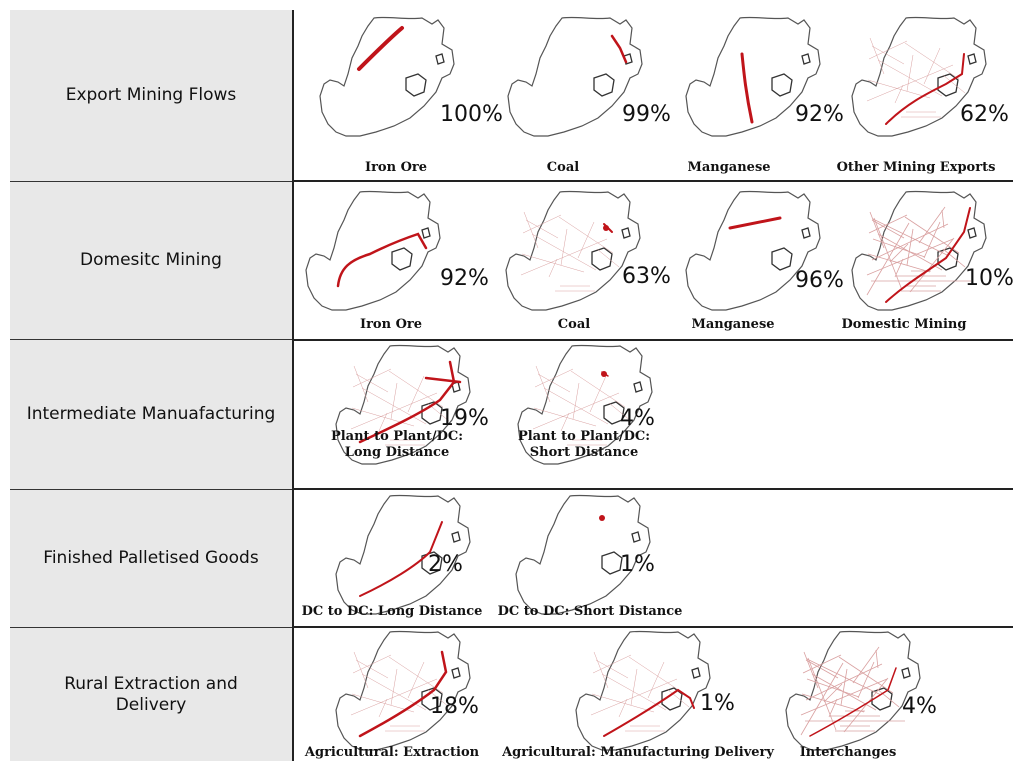 Image resolution: width=1013 pixels, height=761 pixels. What do you see at coordinates (151, 95) in the screenshot?
I see `row-label: Export Mining Flows` at bounding box center [151, 95].